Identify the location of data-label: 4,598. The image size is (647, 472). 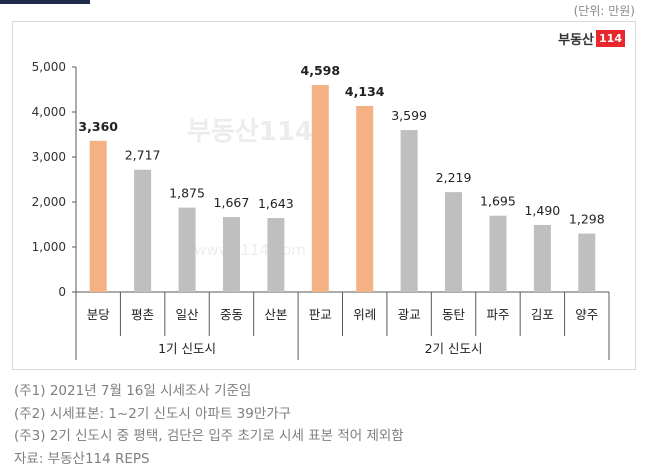
(321, 70).